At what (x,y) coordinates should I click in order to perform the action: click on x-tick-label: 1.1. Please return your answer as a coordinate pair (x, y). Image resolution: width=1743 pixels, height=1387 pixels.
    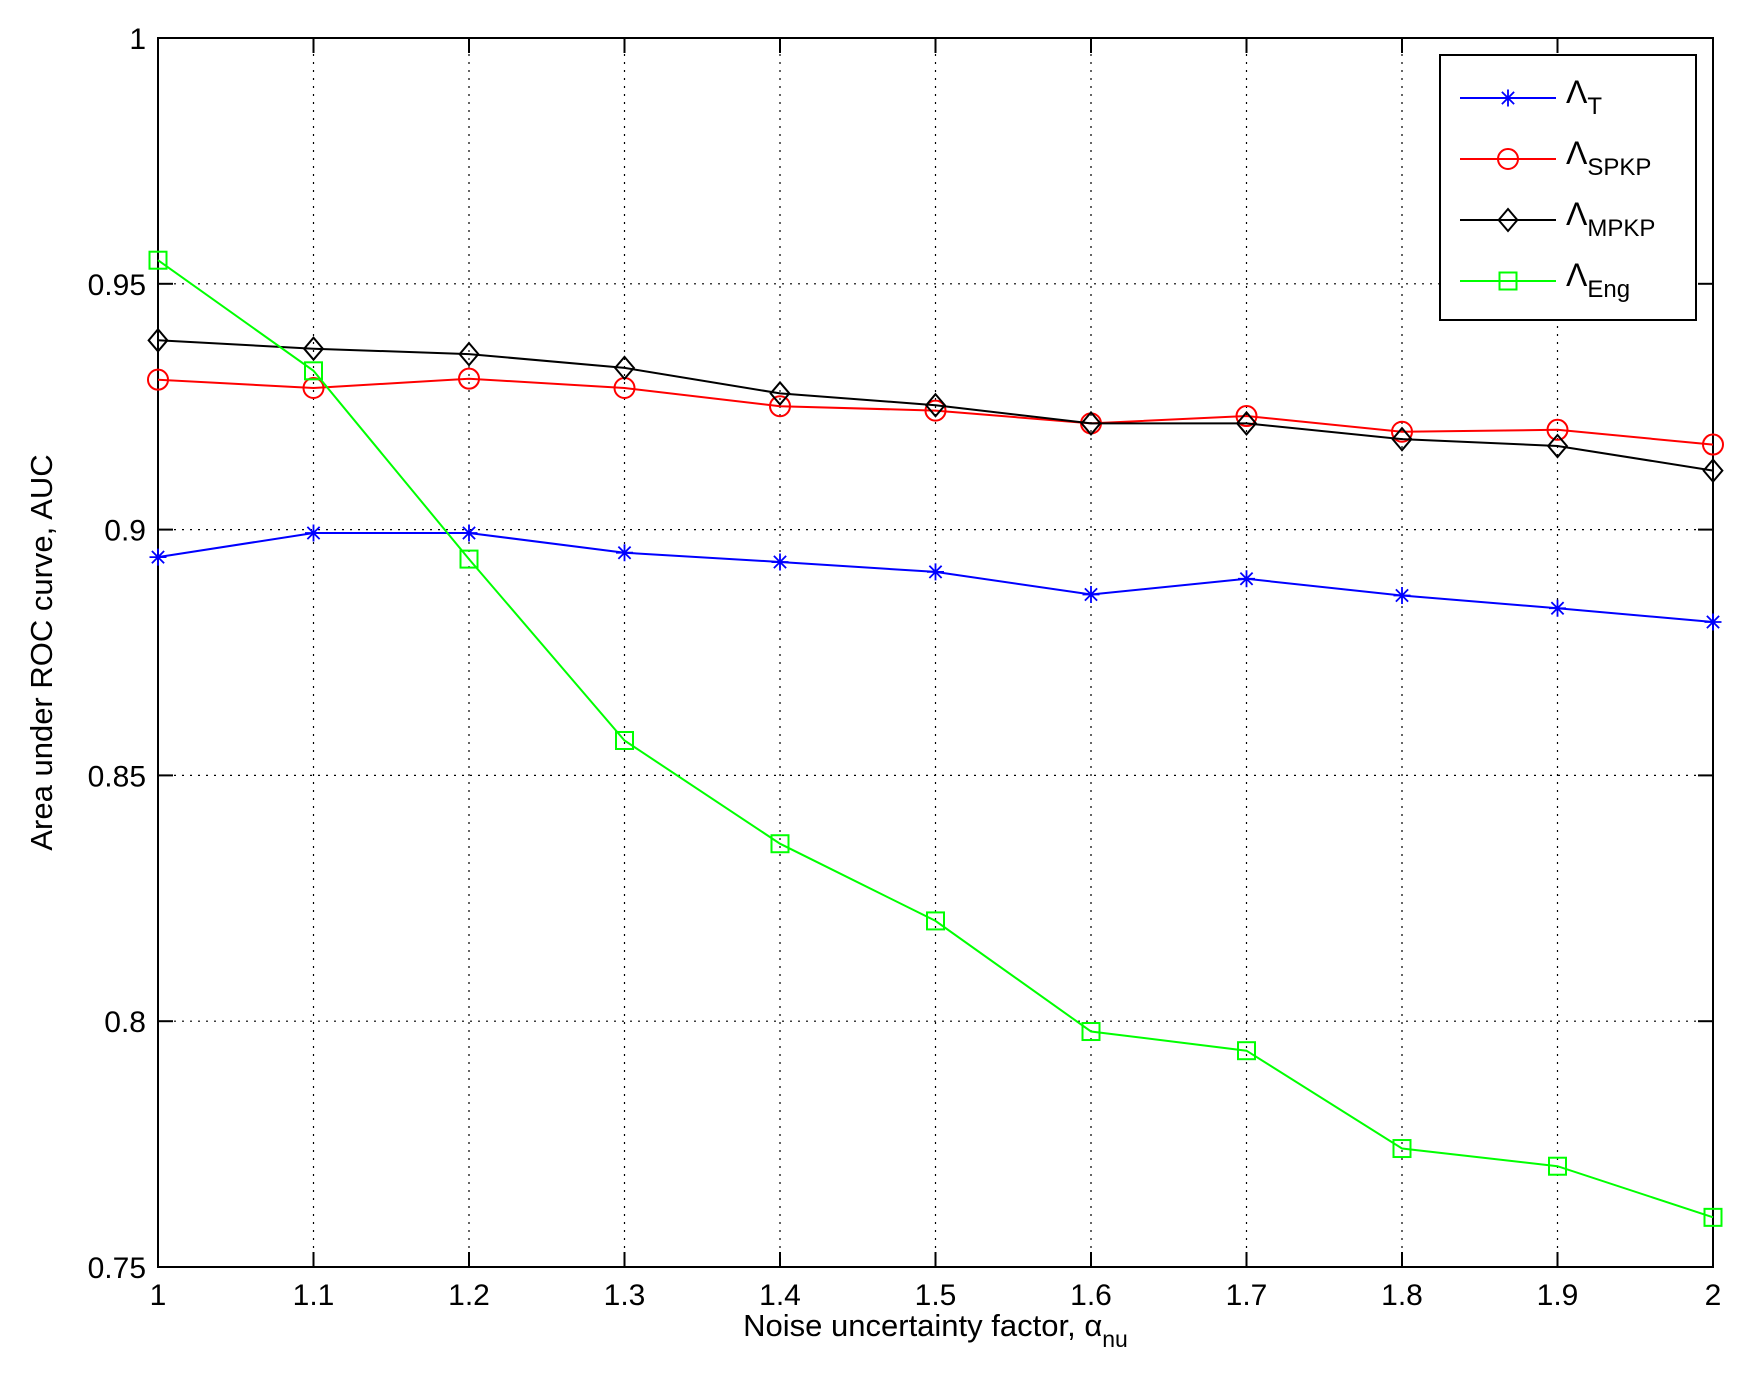
    Looking at the image, I should click on (314, 1295).